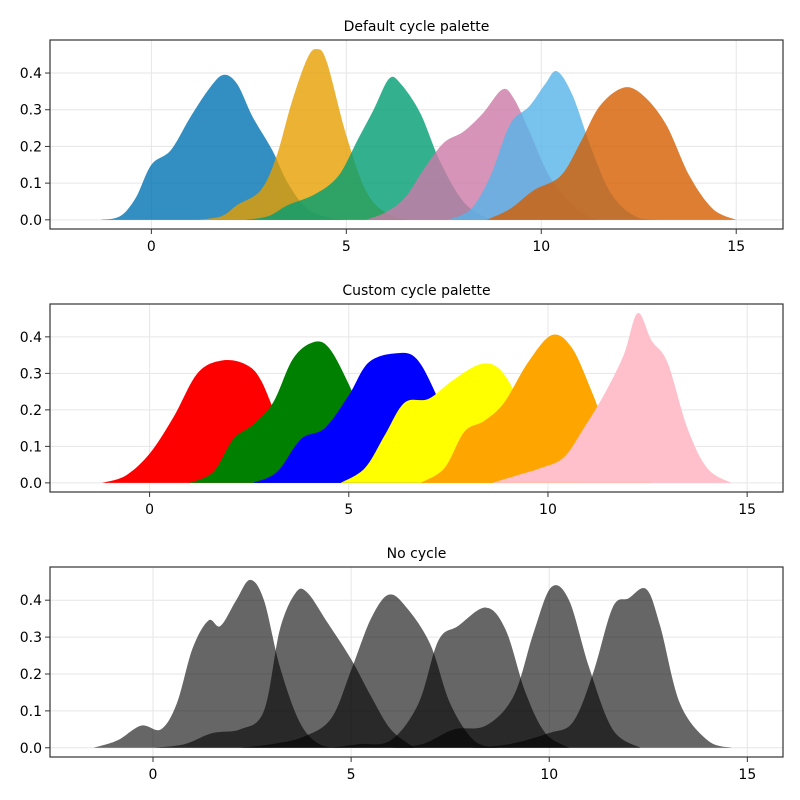 The width and height of the screenshot is (800, 800). What do you see at coordinates (416, 291) in the screenshot?
I see `chart-title: Custom cycle palette` at bounding box center [416, 291].